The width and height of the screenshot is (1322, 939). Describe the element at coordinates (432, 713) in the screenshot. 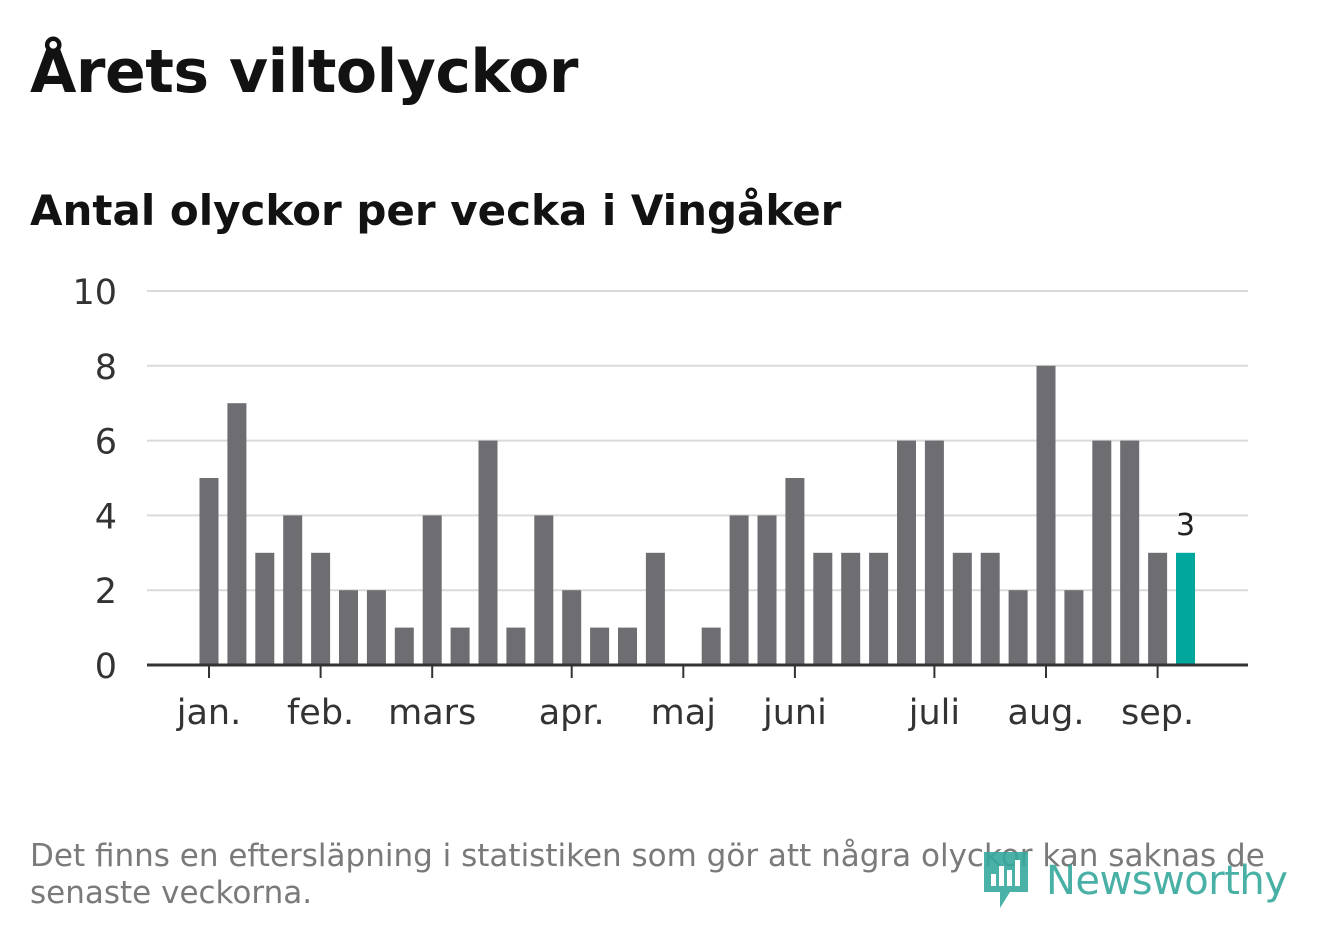

I see `x-tick-label: mars` at that location.